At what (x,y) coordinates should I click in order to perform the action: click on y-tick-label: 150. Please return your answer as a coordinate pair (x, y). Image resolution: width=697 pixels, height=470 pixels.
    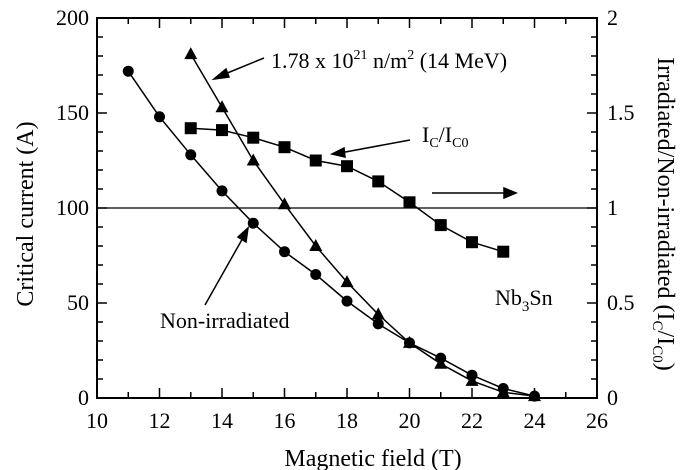
    Looking at the image, I should click on (72, 112).